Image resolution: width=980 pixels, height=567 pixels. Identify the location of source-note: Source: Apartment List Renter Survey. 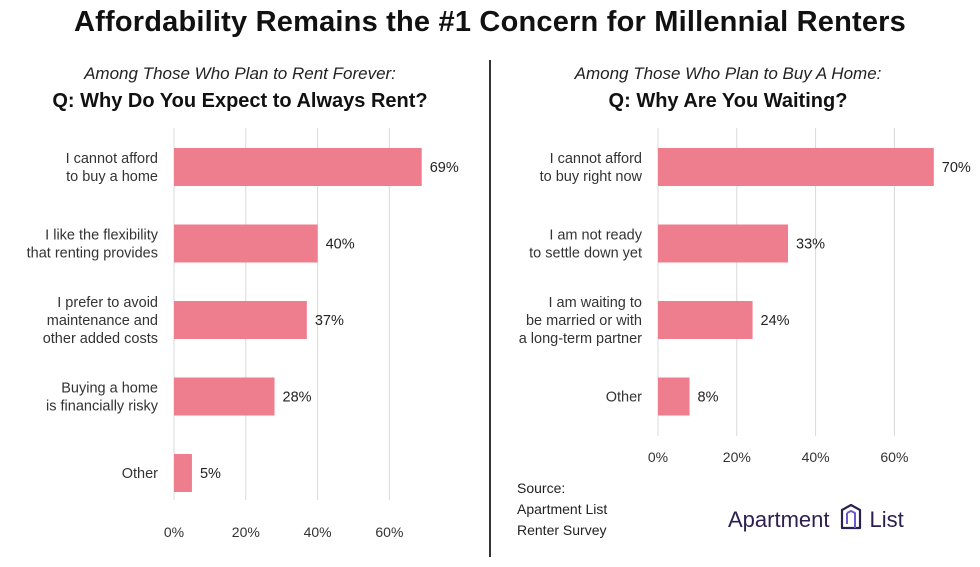
(562, 509).